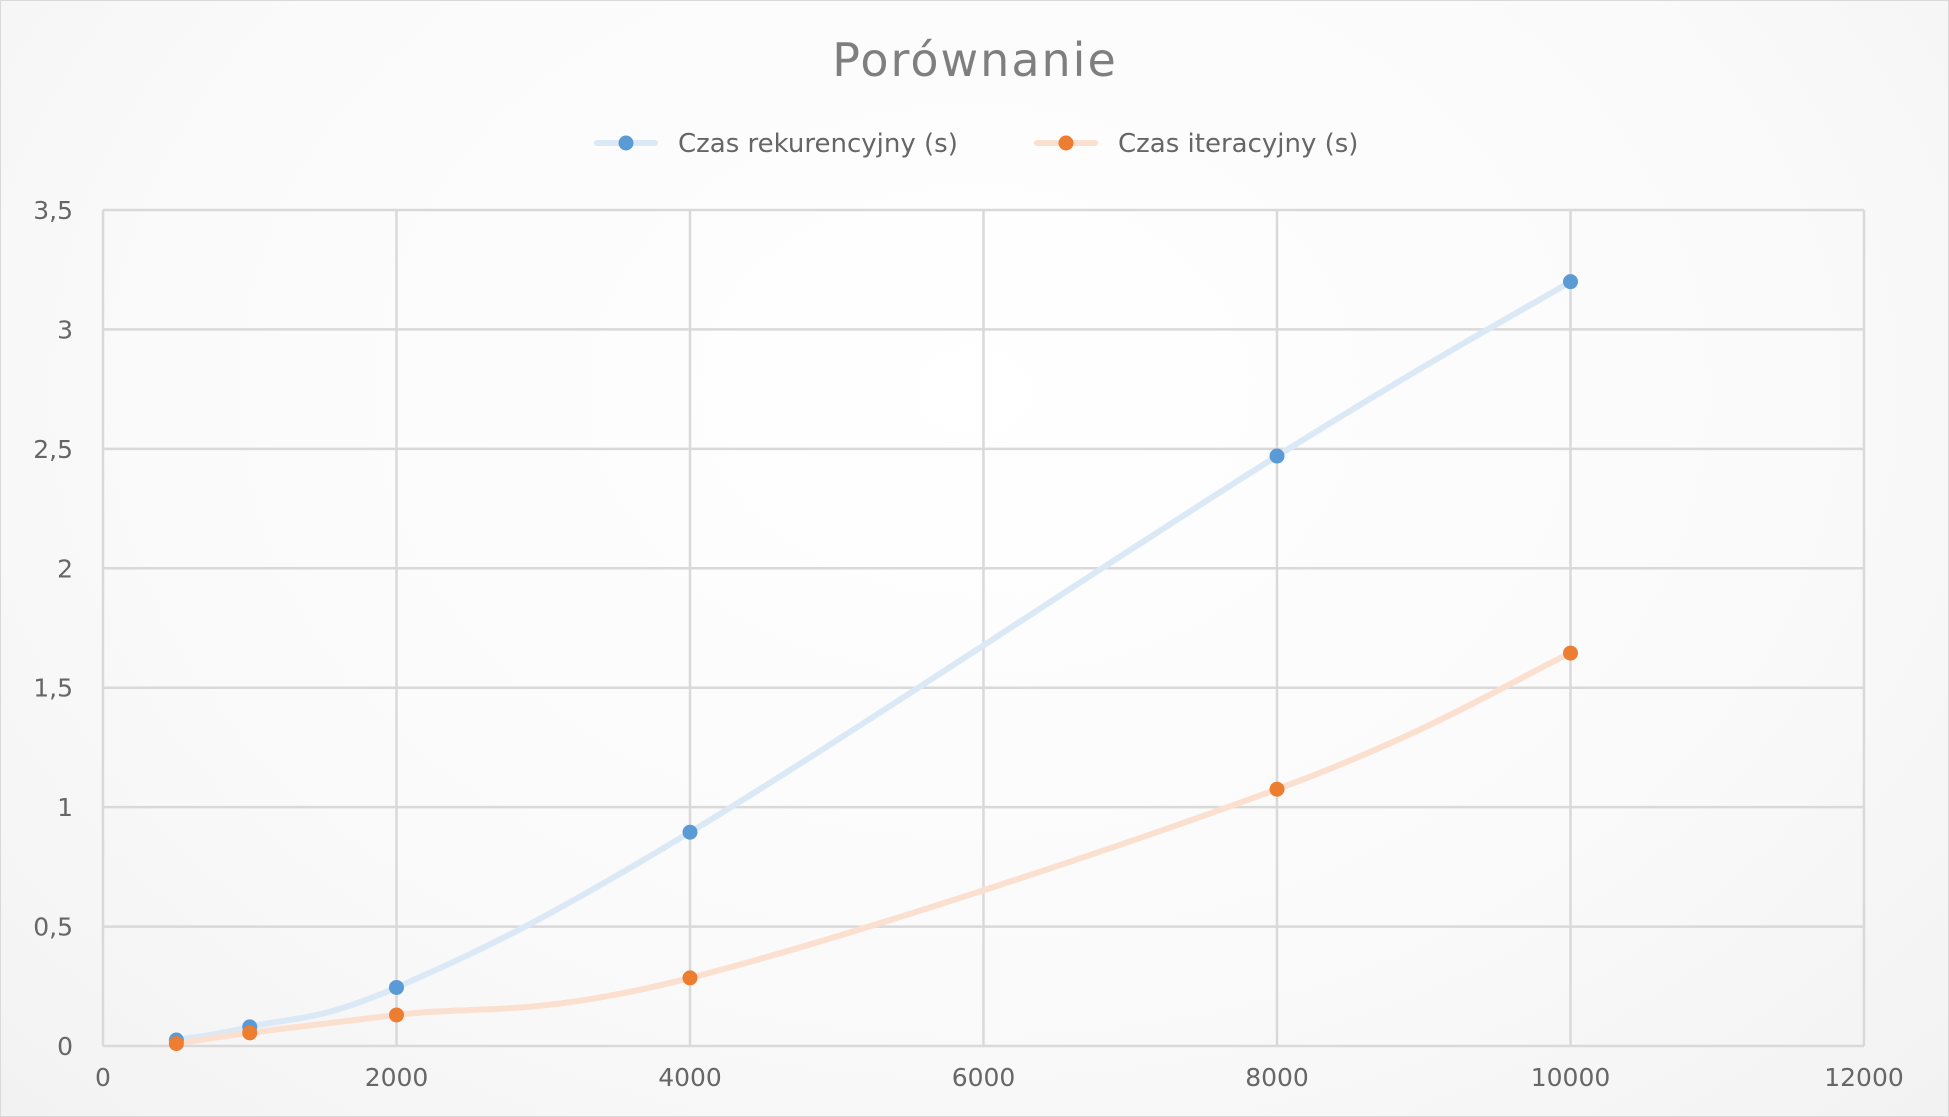 The image size is (1949, 1117). Describe the element at coordinates (976, 144) in the screenshot. I see `legend: Czas rekurencyjny (s) Czas iteracyjny (s)` at that location.